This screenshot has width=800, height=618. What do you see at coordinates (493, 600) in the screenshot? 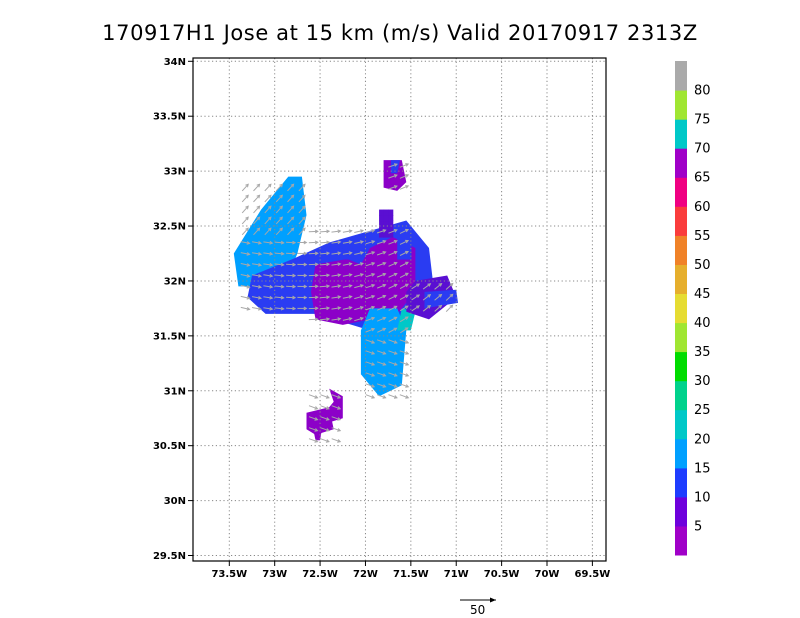
I see `reference-arrowhead` at bounding box center [493, 600].